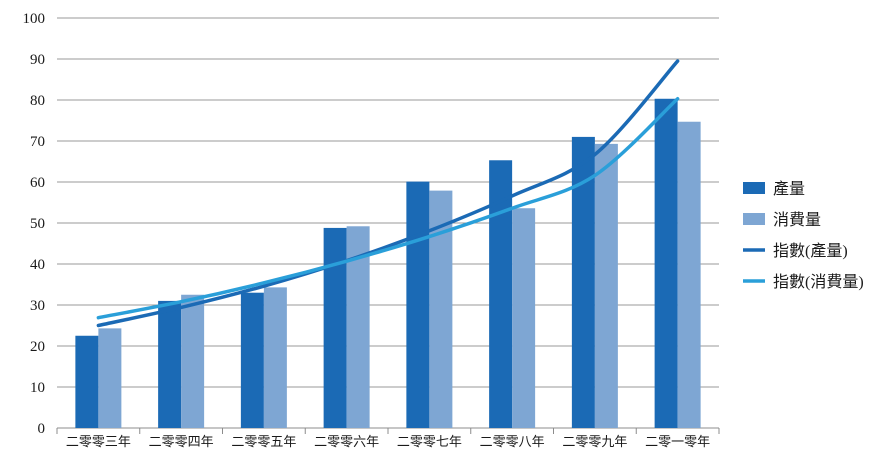 Image resolution: width=884 pixels, height=451 pixels. I want to click on x-category-label: 二零零六年, so click(346, 441).